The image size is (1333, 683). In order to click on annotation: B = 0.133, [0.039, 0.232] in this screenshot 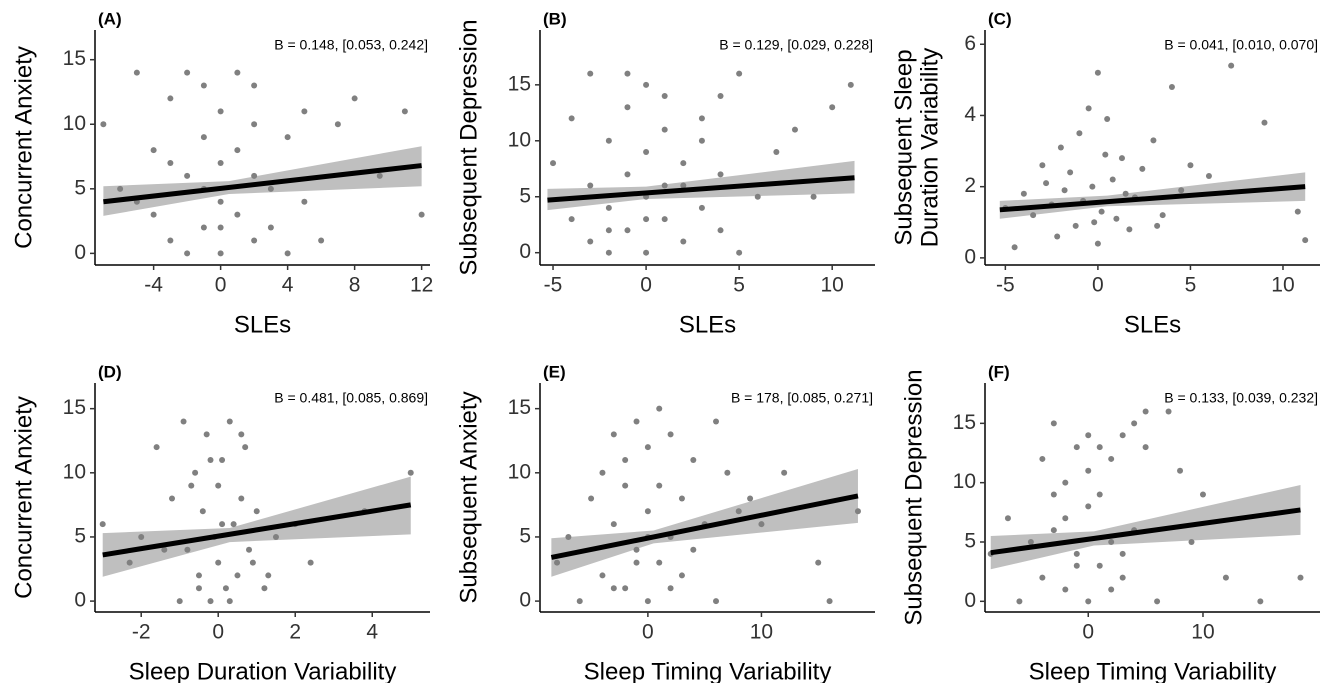, I will do `click(1241, 398)`.